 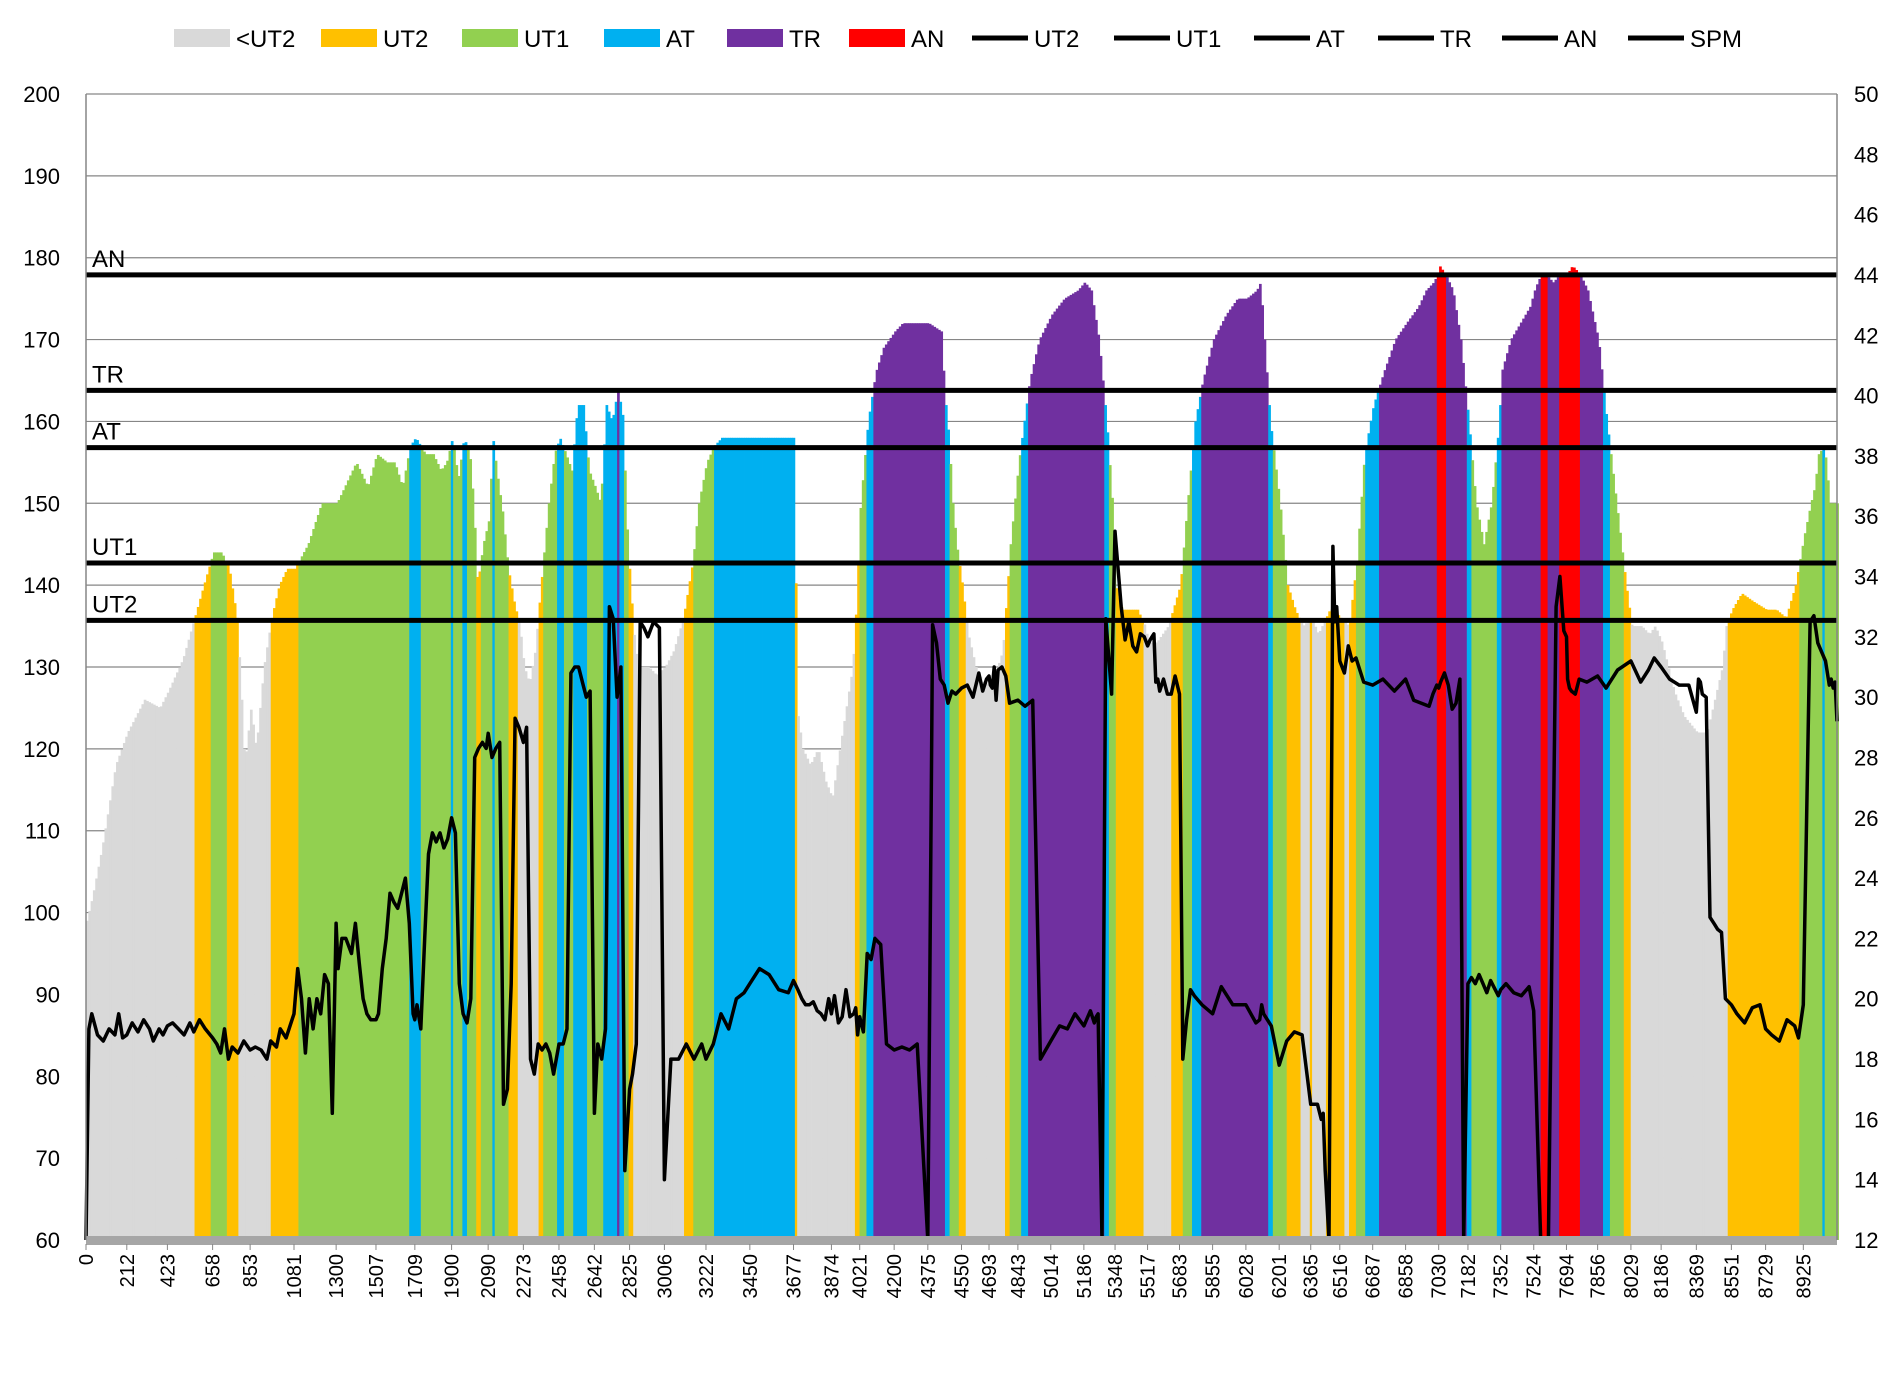 I want to click on x-tick-label: 8551, so click(x=1732, y=1276).